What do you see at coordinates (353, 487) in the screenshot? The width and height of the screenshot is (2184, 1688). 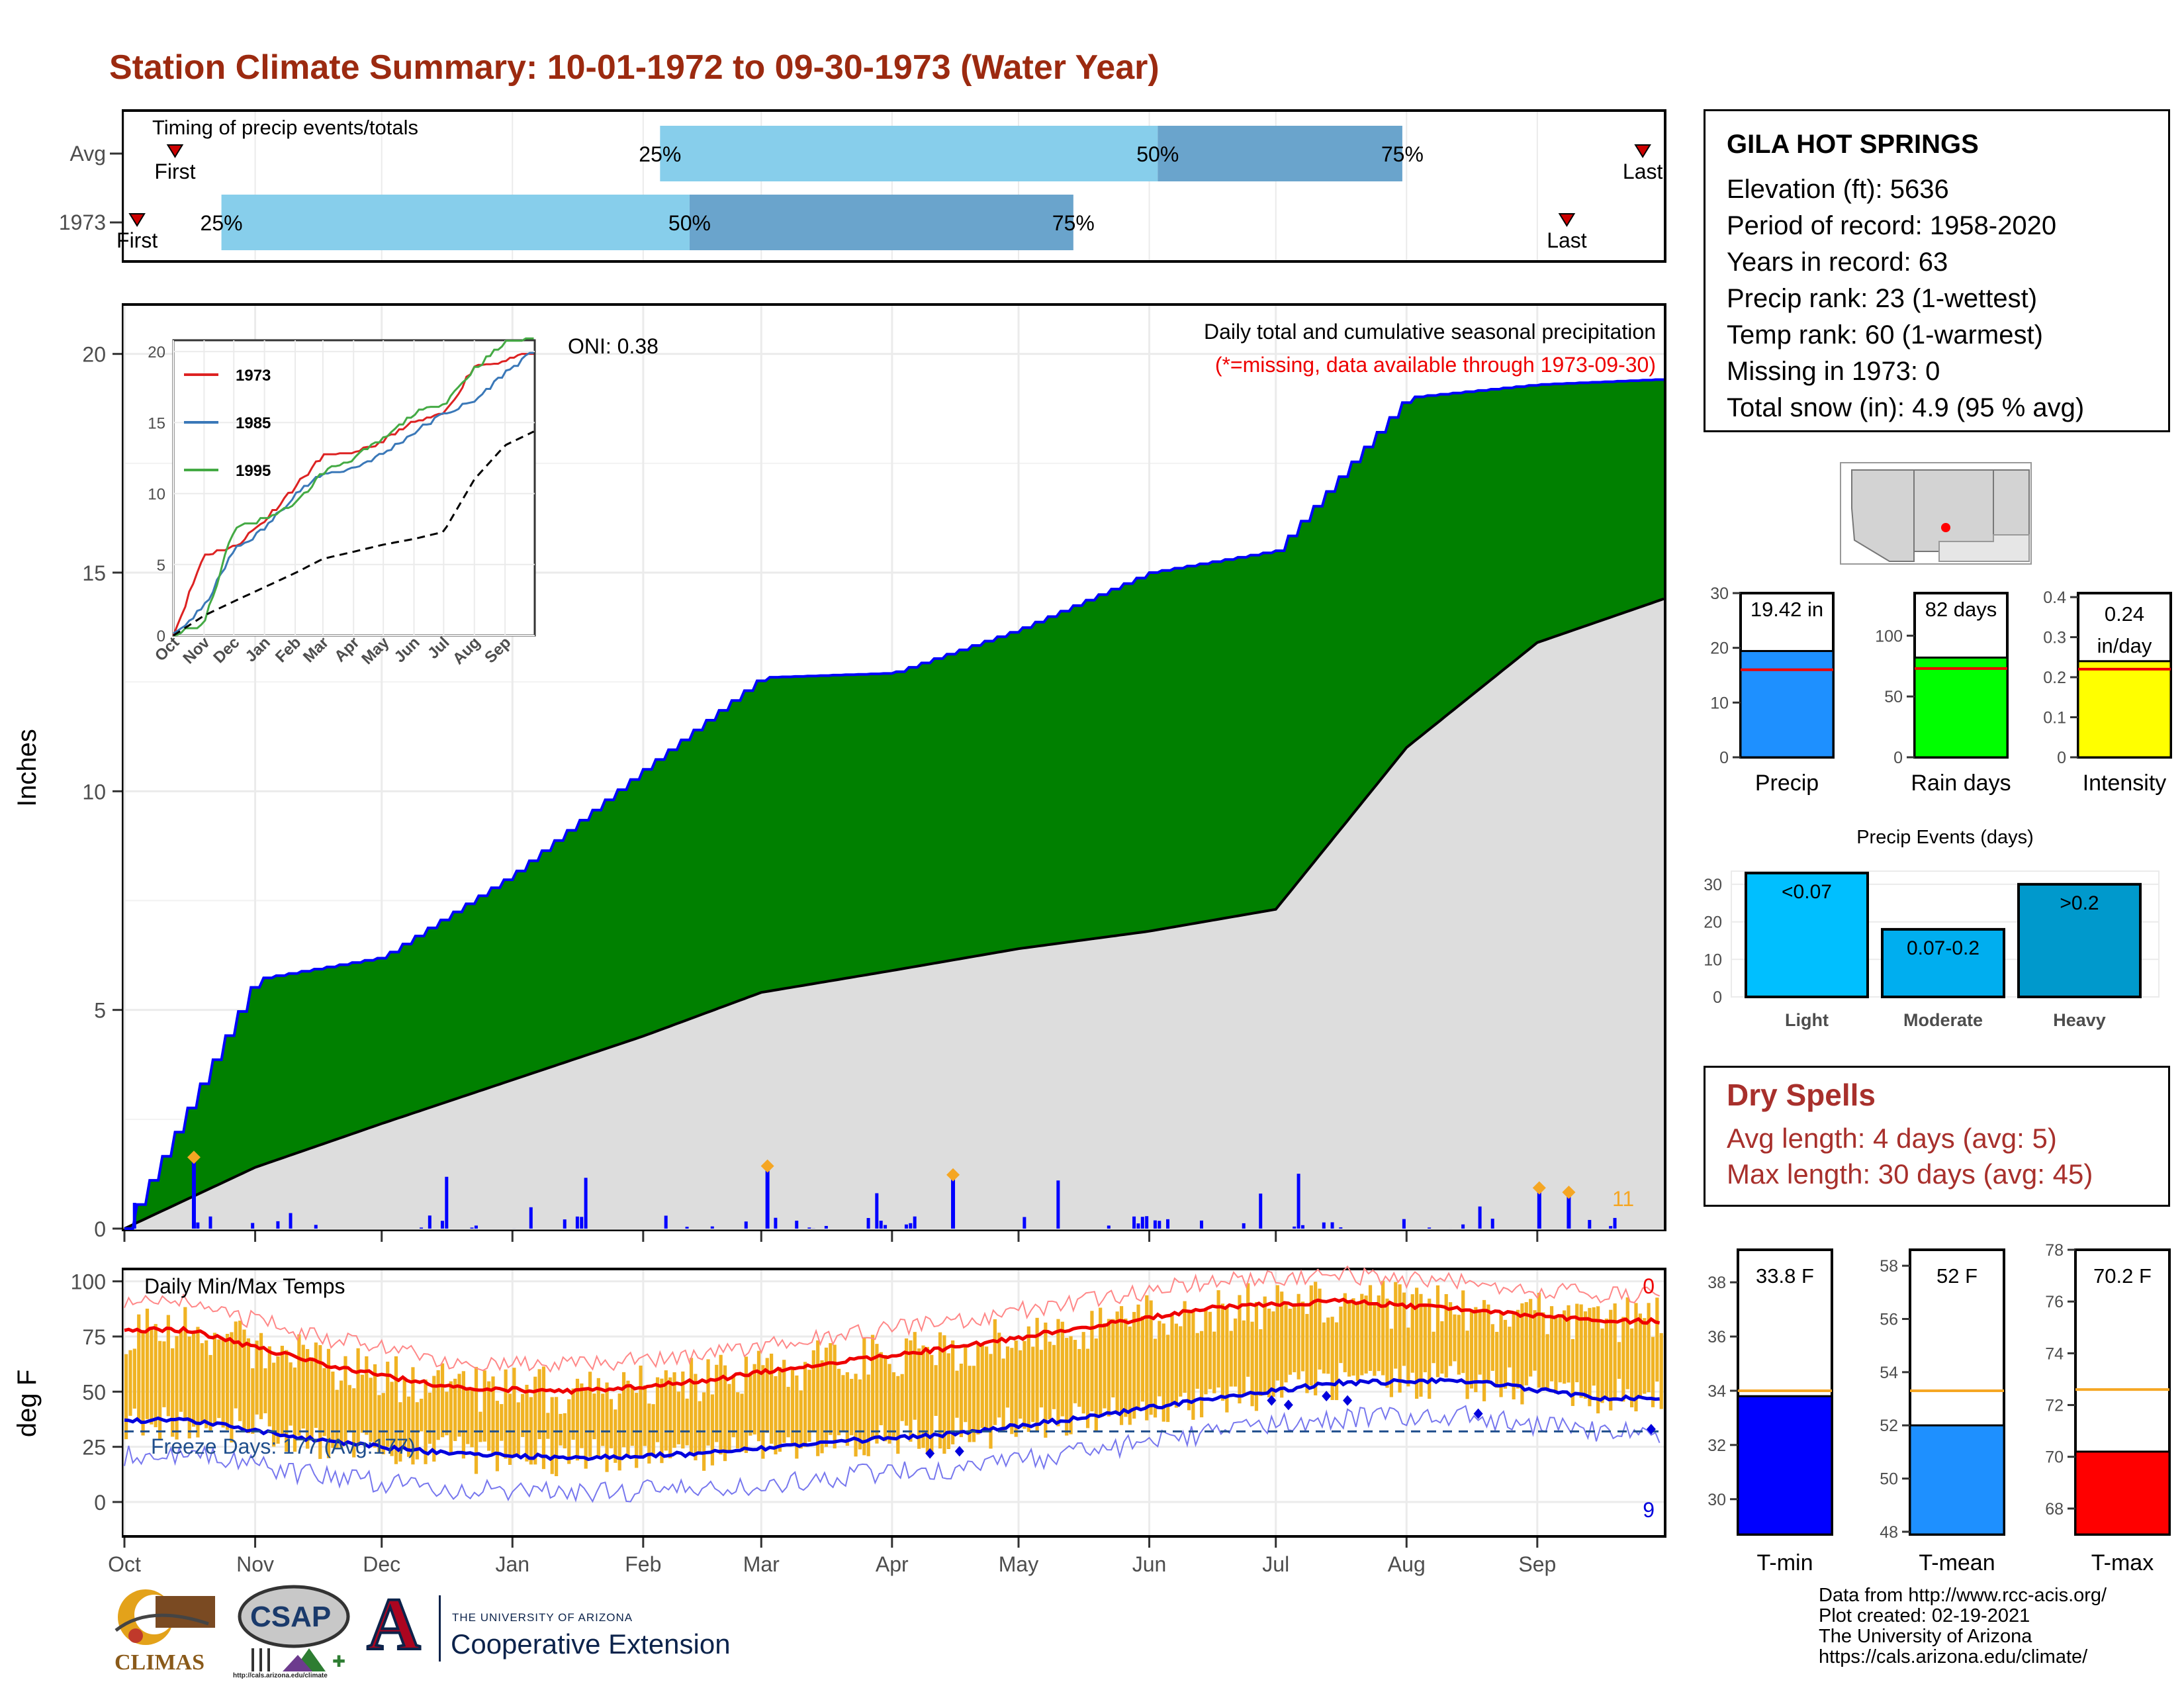 I see `inset-series-1995` at bounding box center [353, 487].